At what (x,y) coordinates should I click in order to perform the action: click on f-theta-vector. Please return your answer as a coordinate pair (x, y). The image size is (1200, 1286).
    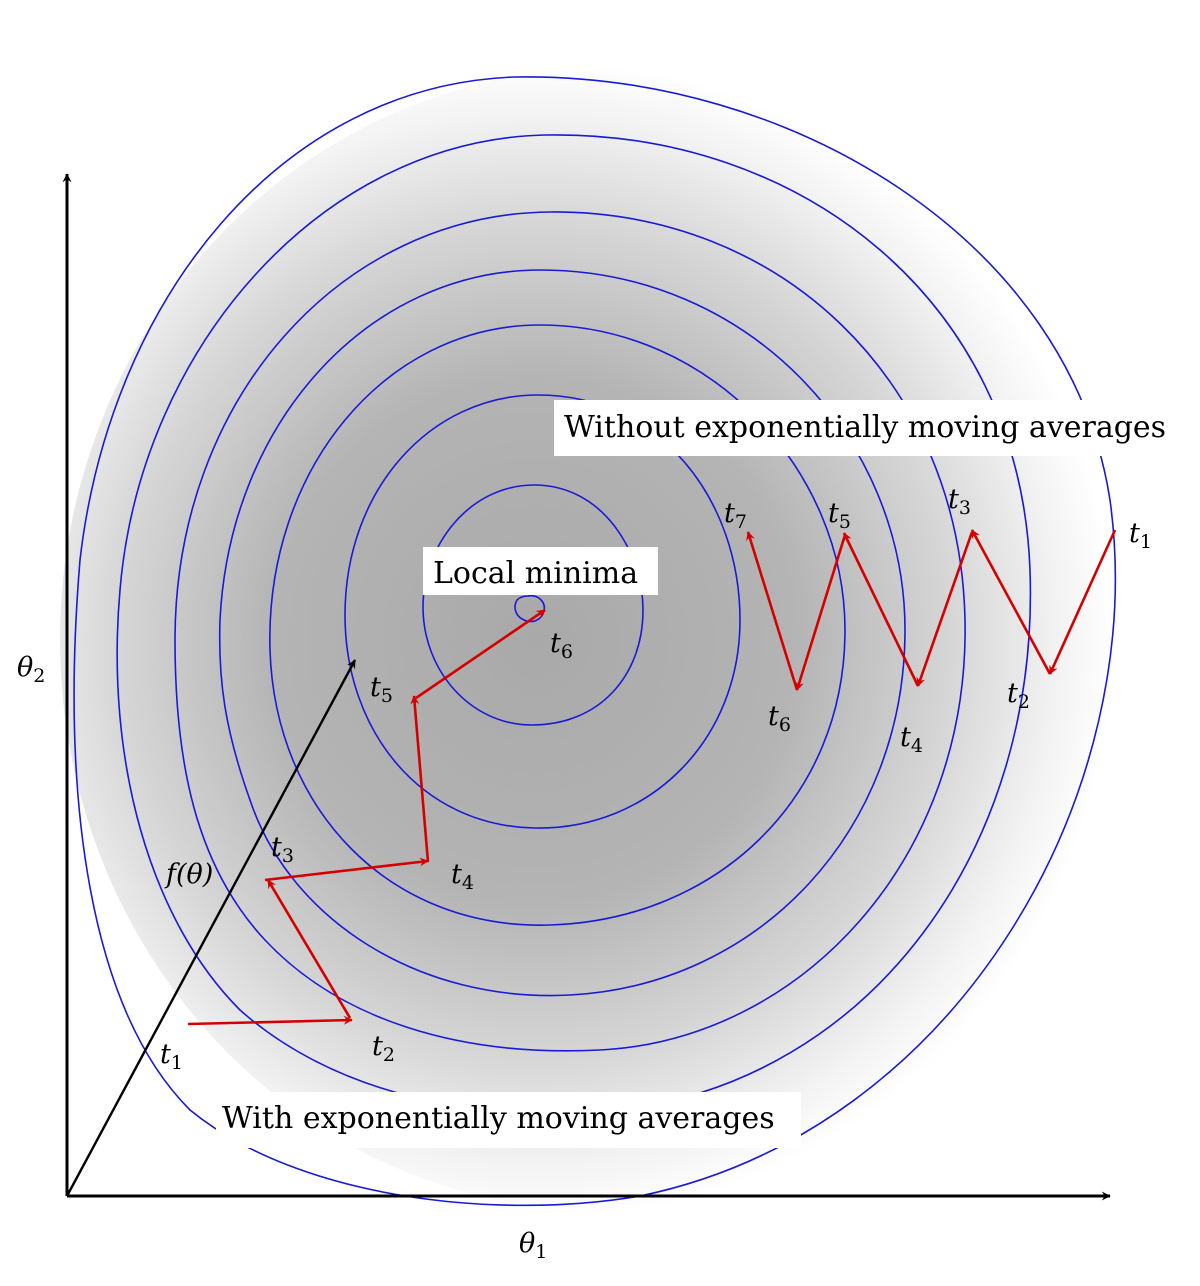
    Looking at the image, I should click on (211, 928).